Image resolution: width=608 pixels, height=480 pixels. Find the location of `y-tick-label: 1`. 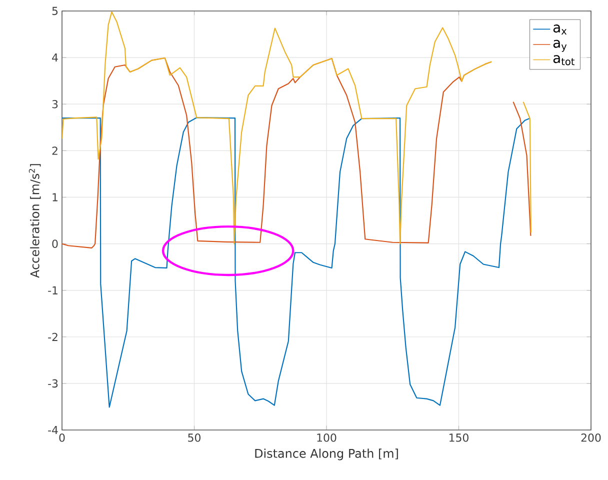

y-tick-label: 1 is located at coordinates (55, 197).